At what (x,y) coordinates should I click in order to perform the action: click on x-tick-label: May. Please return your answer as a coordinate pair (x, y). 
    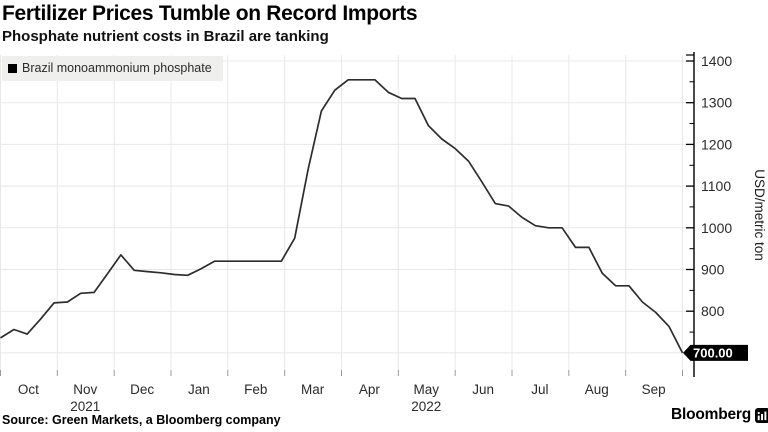
    Looking at the image, I should click on (427, 389).